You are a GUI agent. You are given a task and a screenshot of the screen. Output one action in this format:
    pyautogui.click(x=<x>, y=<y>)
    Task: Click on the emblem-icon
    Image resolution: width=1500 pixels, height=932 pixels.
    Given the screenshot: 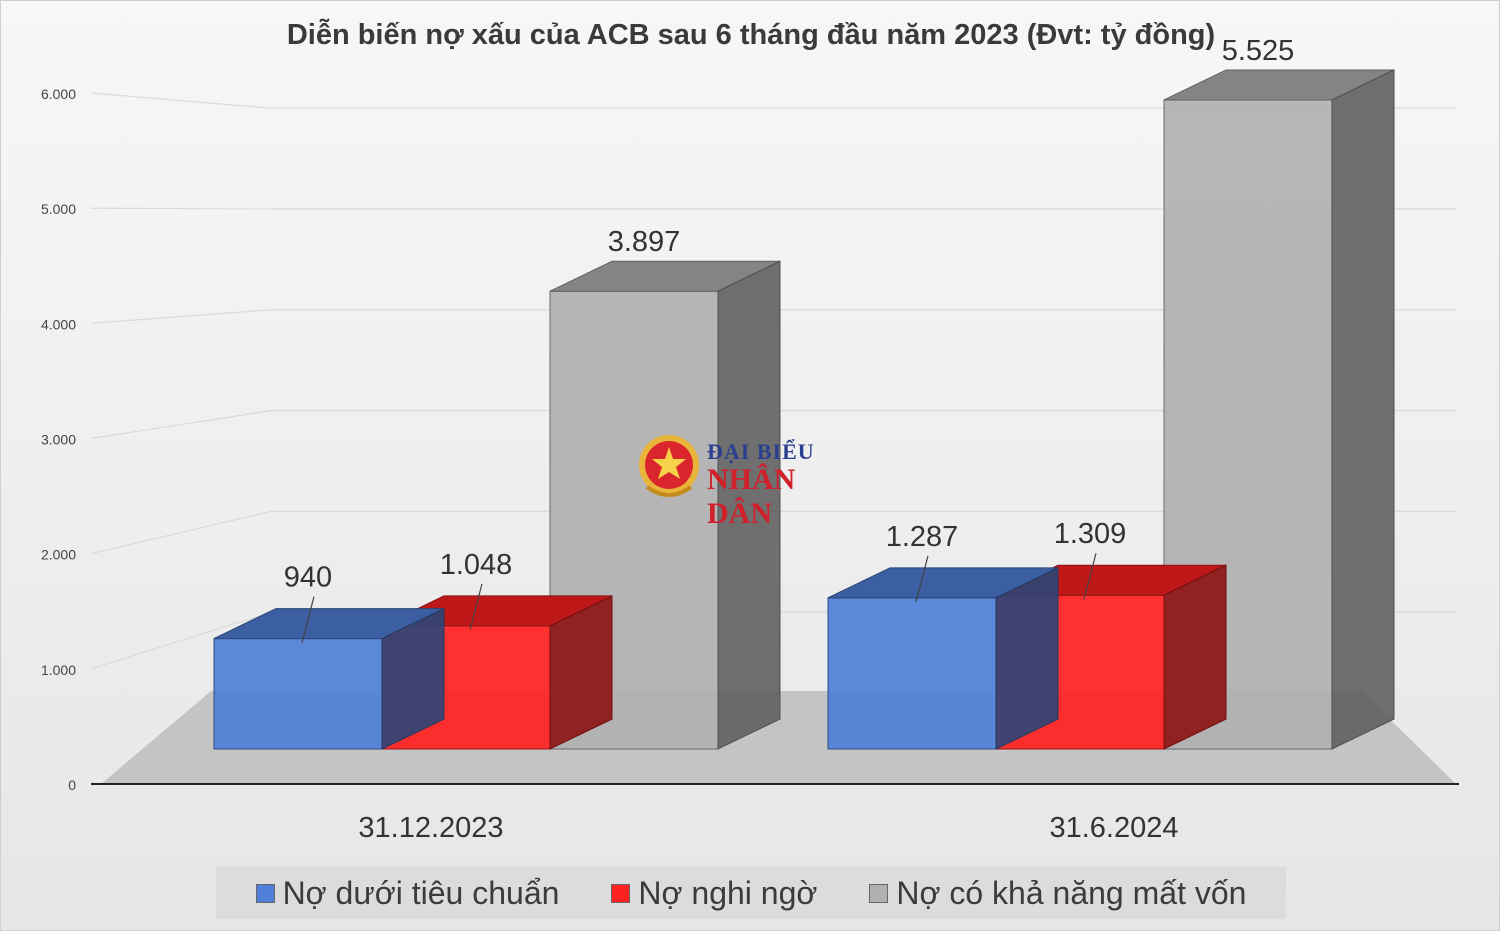 What is the action you would take?
    pyautogui.click(x=669, y=466)
    